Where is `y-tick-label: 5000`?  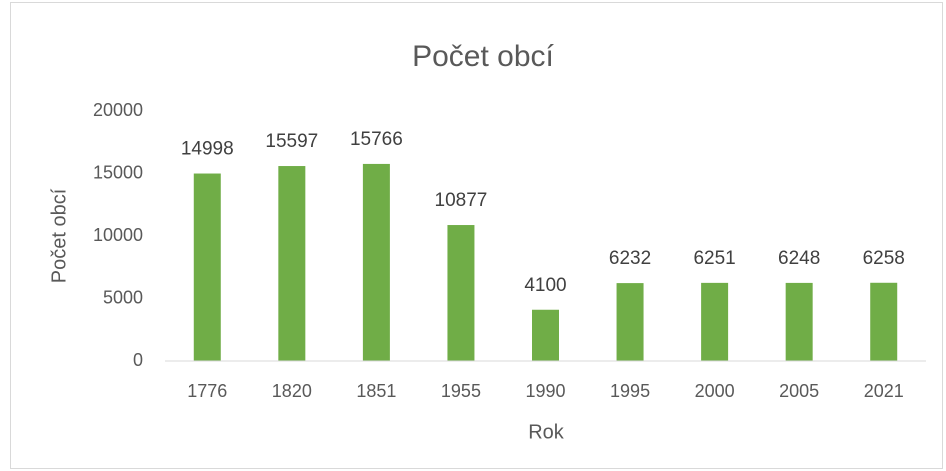
y-tick-label: 5000 is located at coordinates (123, 297).